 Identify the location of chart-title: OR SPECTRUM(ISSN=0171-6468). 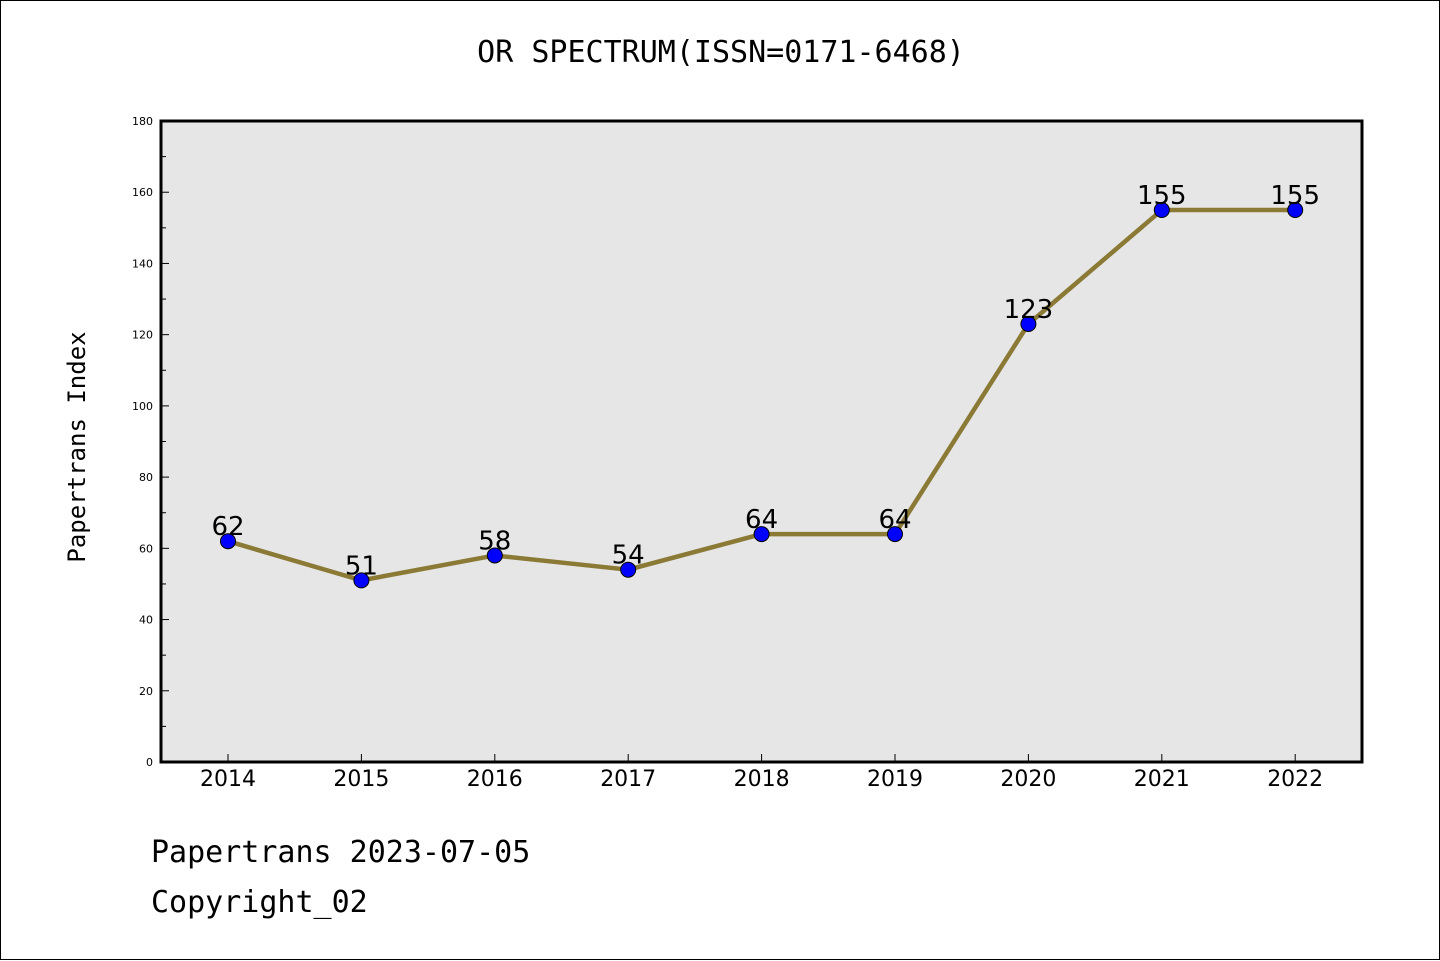
(721, 52).